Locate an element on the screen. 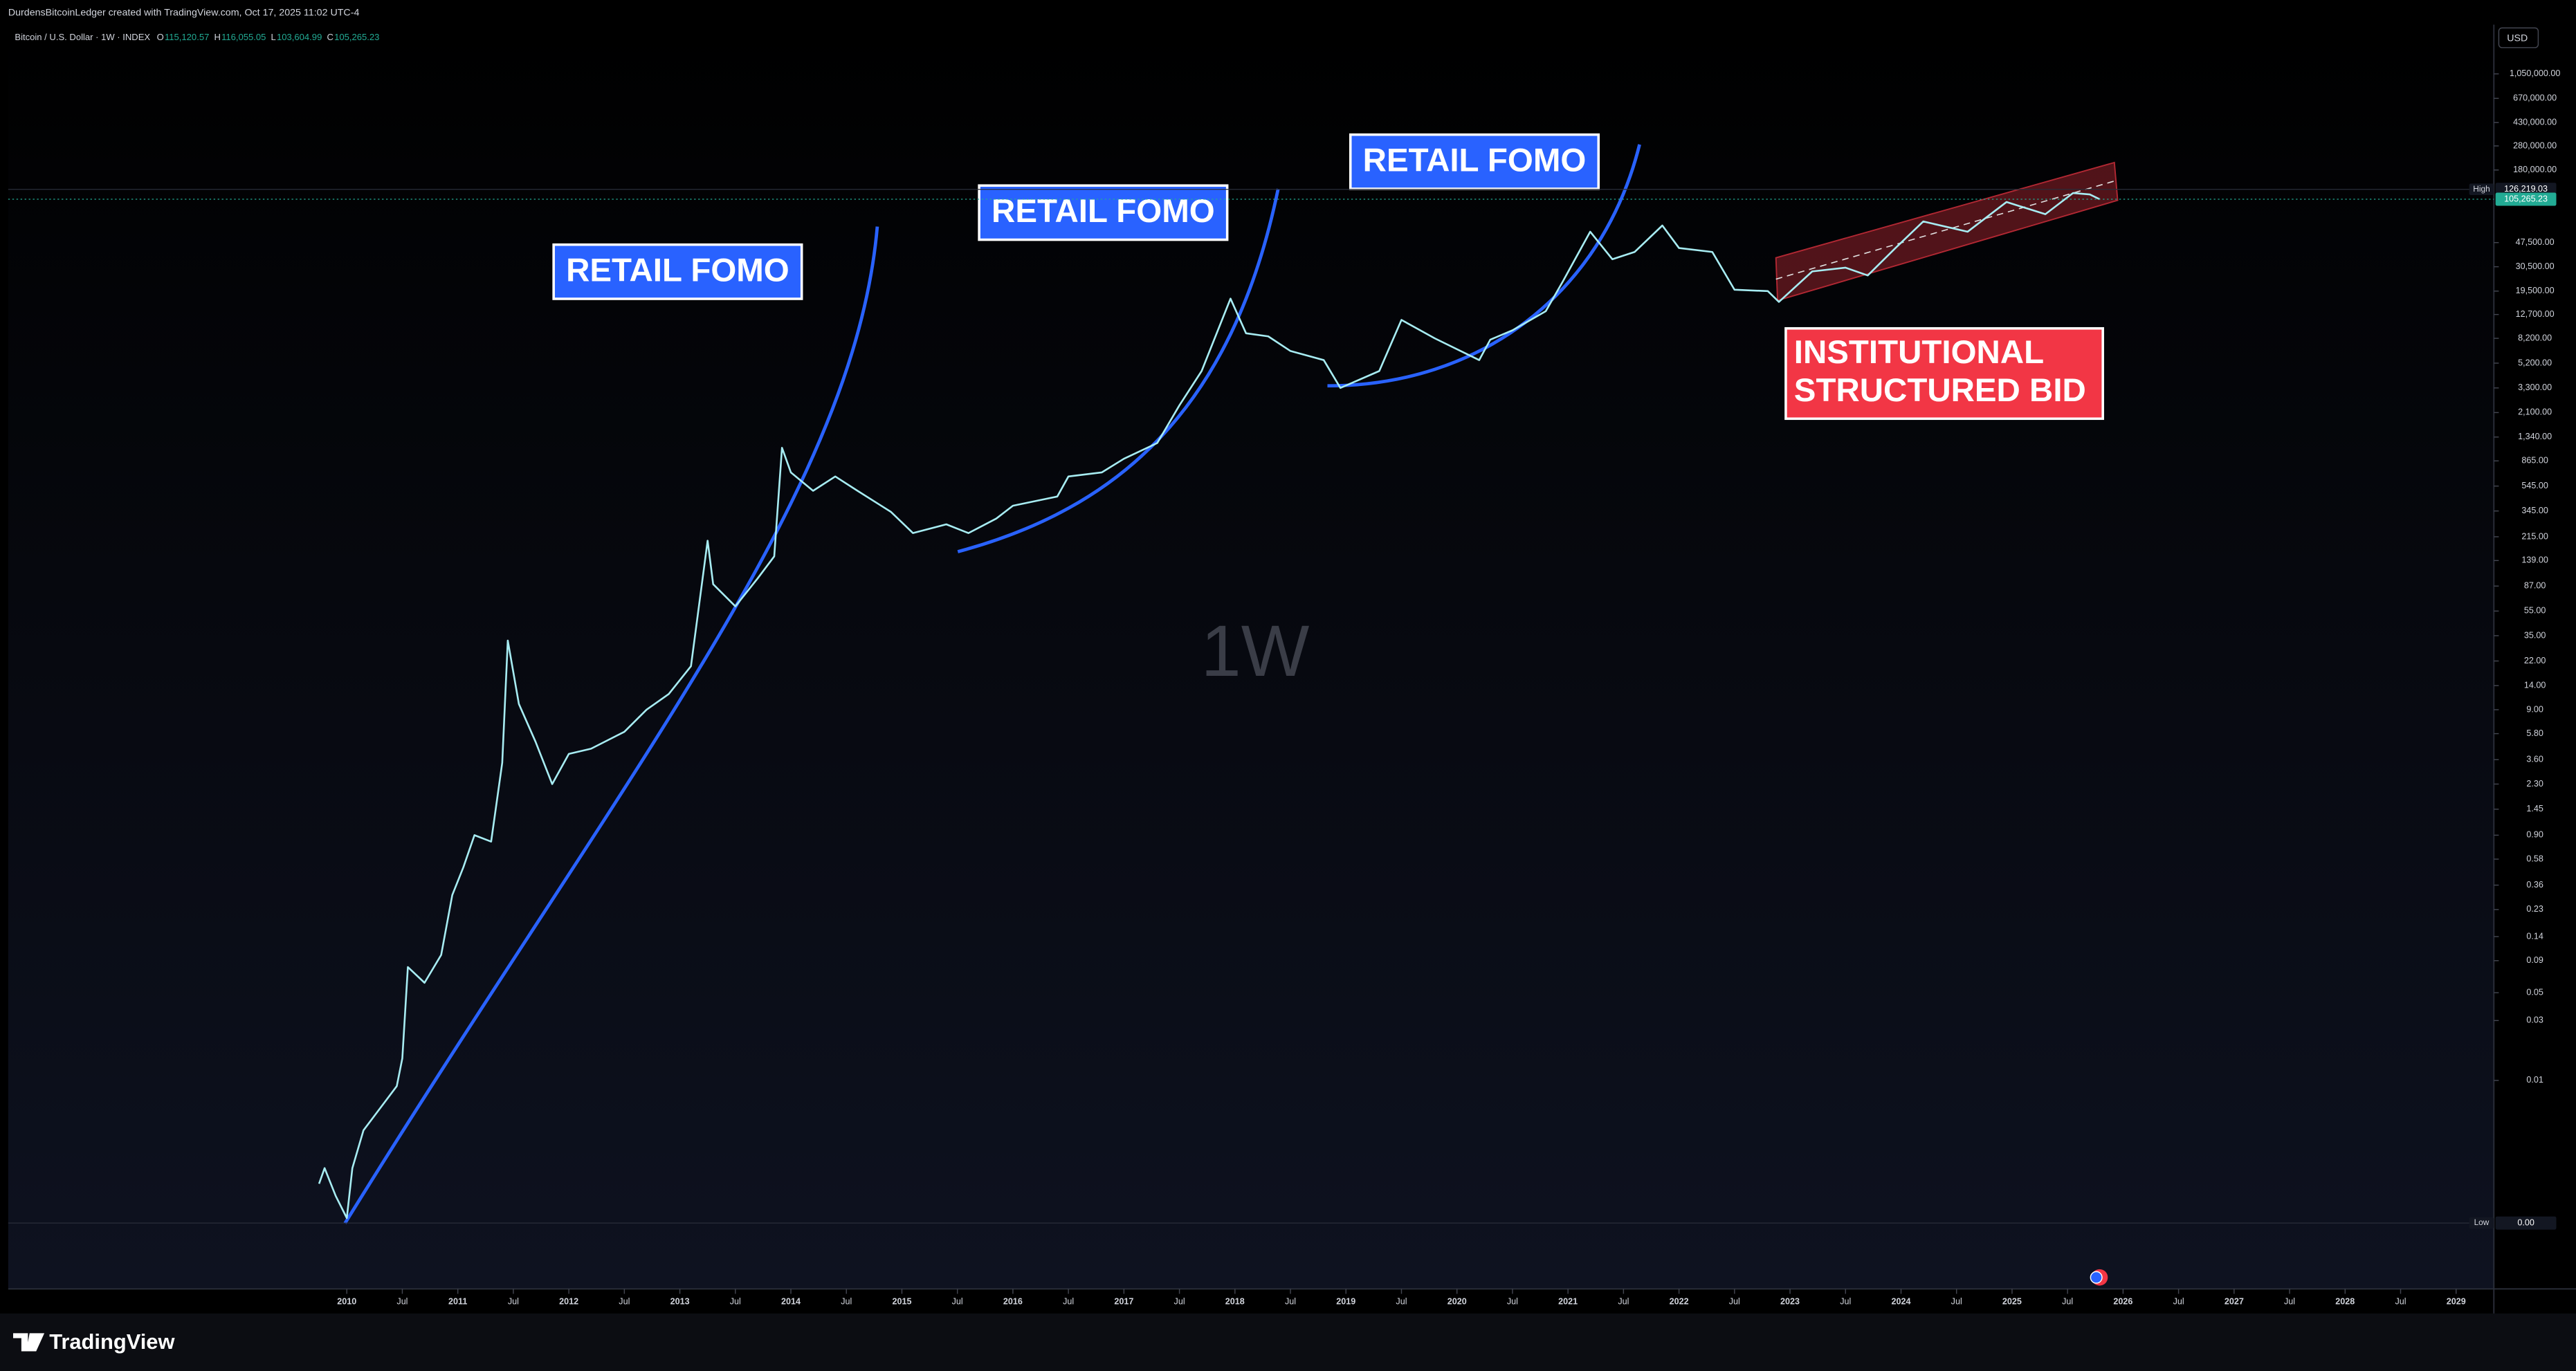  price-label: 0.00 is located at coordinates (2525, 1222).